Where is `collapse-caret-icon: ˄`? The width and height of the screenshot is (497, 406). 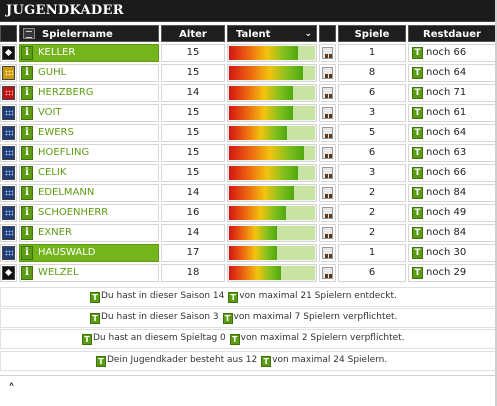
collapse-caret-icon: ˄ is located at coordinates (11, 390).